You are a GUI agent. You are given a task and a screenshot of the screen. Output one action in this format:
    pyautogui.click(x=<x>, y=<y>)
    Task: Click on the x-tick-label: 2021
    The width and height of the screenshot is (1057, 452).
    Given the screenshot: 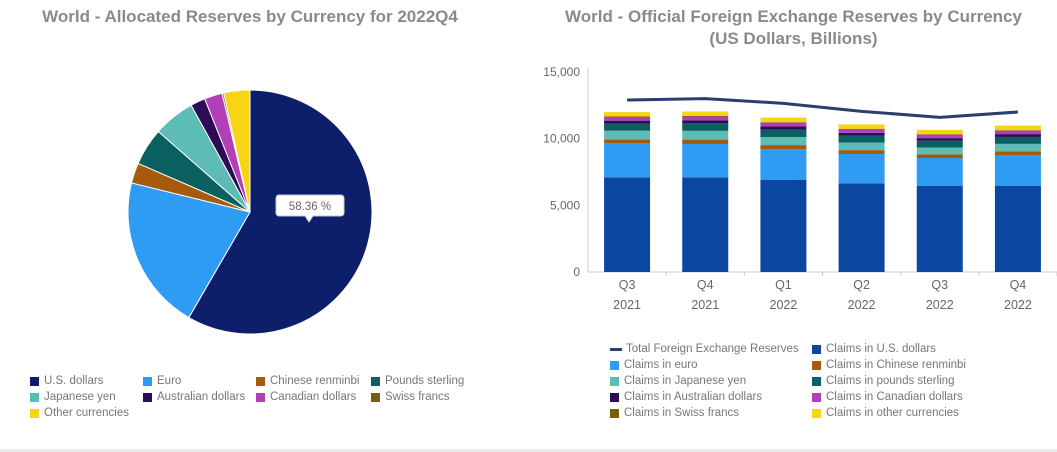 What is the action you would take?
    pyautogui.click(x=705, y=305)
    